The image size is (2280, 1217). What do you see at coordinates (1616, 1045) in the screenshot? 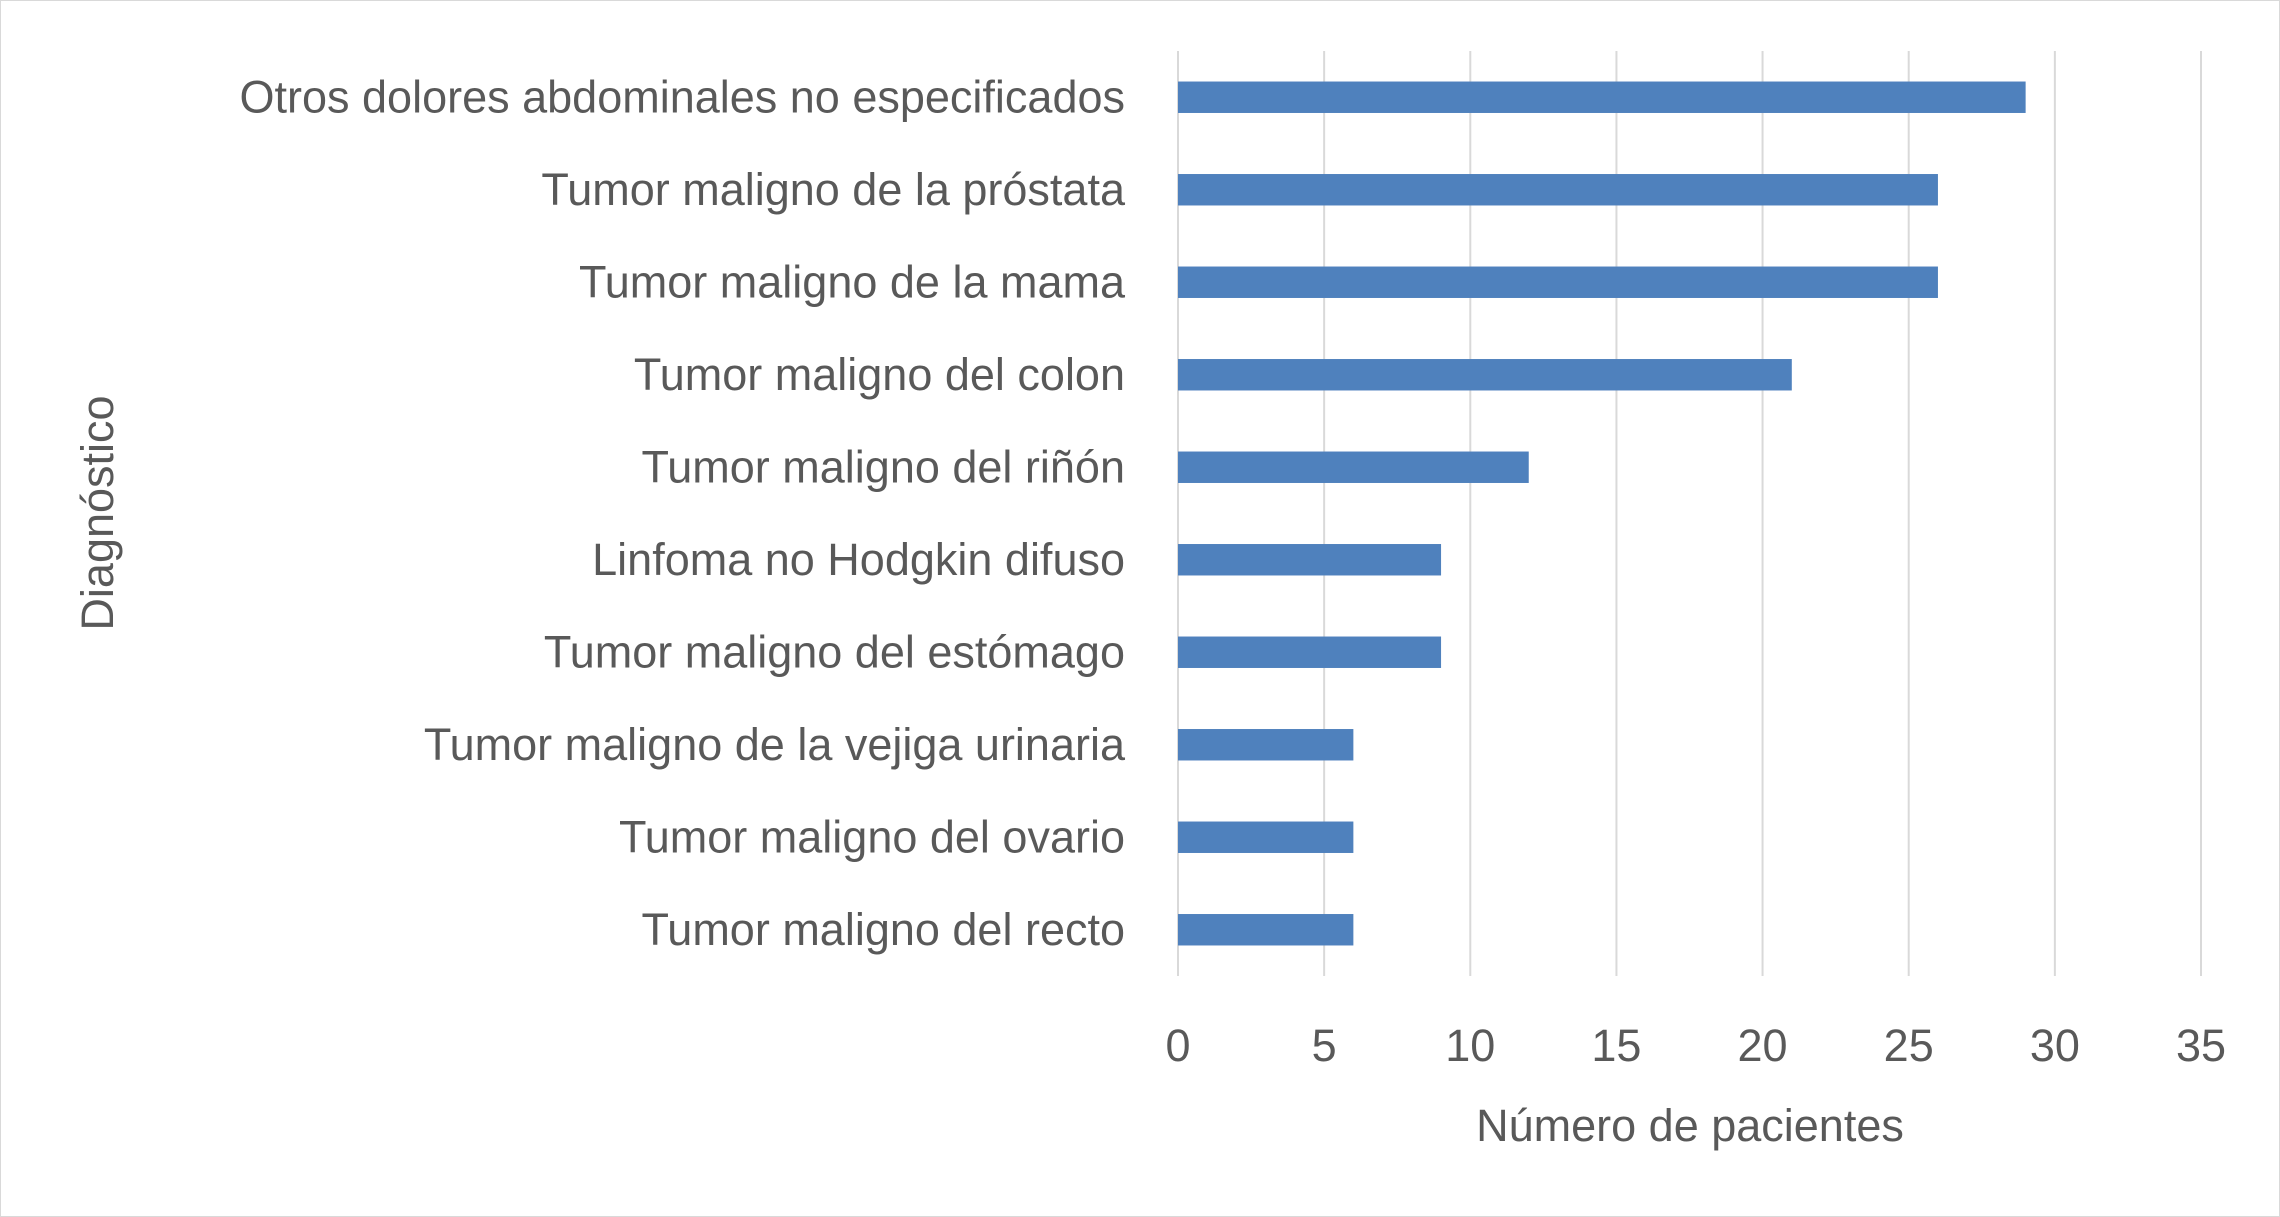
I see `x-tick-label: 15` at bounding box center [1616, 1045].